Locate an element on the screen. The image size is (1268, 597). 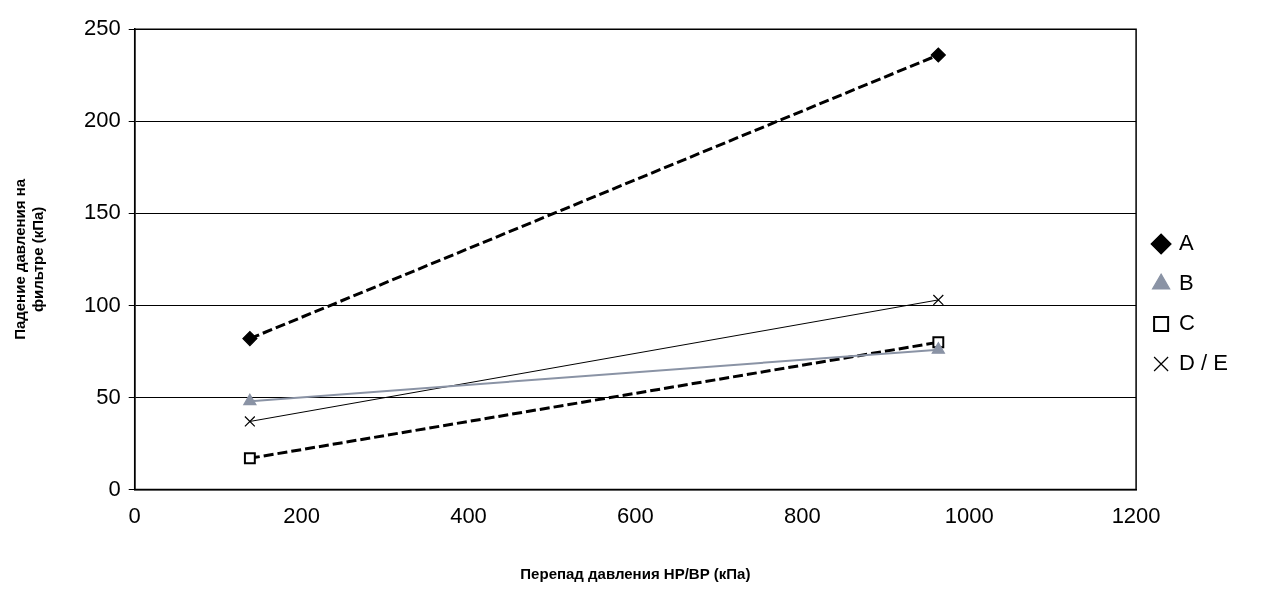
x-axis-title: Перепад давления НР/ВР (кПа) is located at coordinates (635, 574).